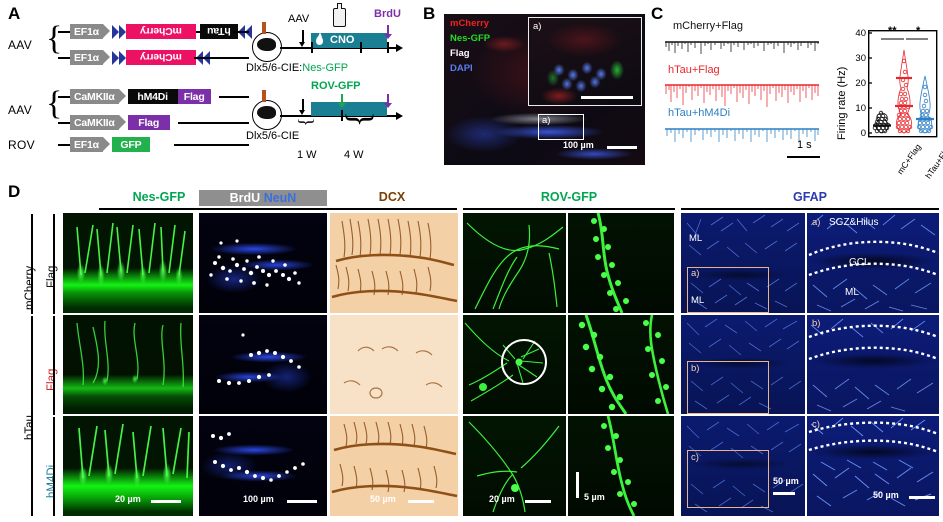 Image resolution: width=943 pixels, height=522 pixels. I want to click on violin-group-mc-flag, so click(881, 122).